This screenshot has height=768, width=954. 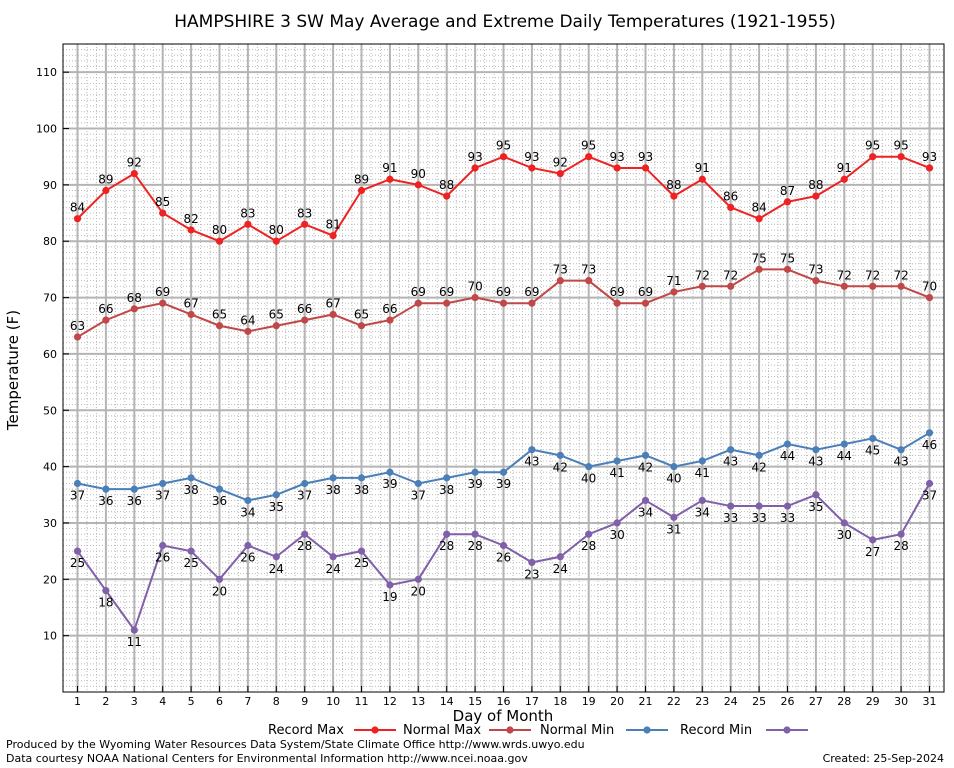 What do you see at coordinates (673, 281) in the screenshot?
I see `data-label: 71` at bounding box center [673, 281].